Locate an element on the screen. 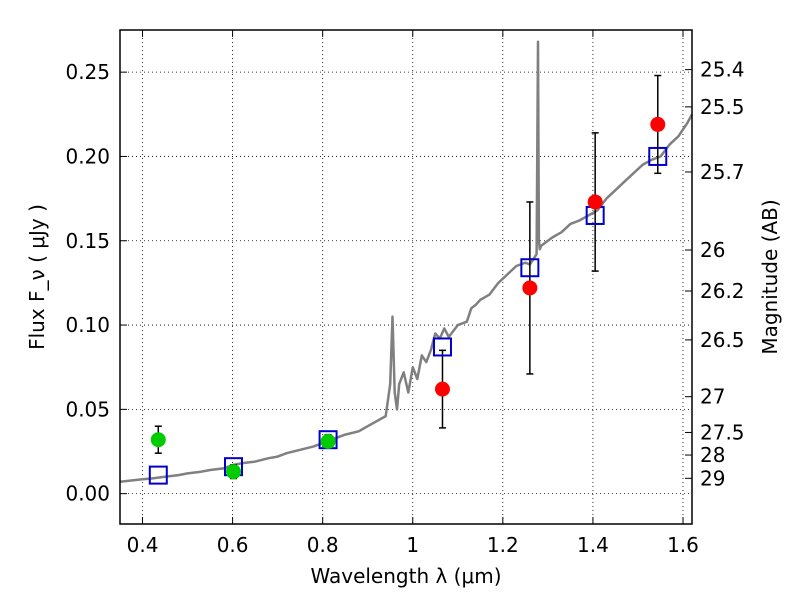 The image size is (800, 600). right-tick-label: 26.5 is located at coordinates (722, 340).